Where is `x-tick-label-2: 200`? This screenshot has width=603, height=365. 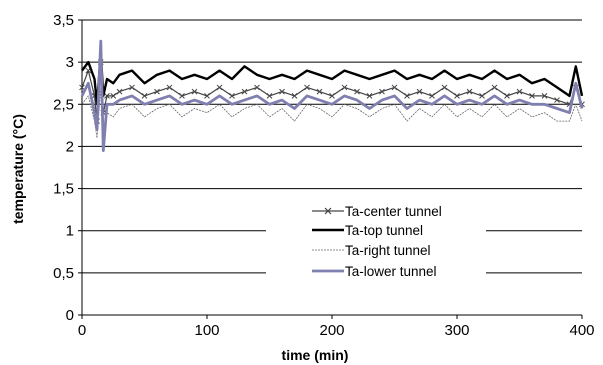 x-tick-label-2: 200 is located at coordinates (331, 330).